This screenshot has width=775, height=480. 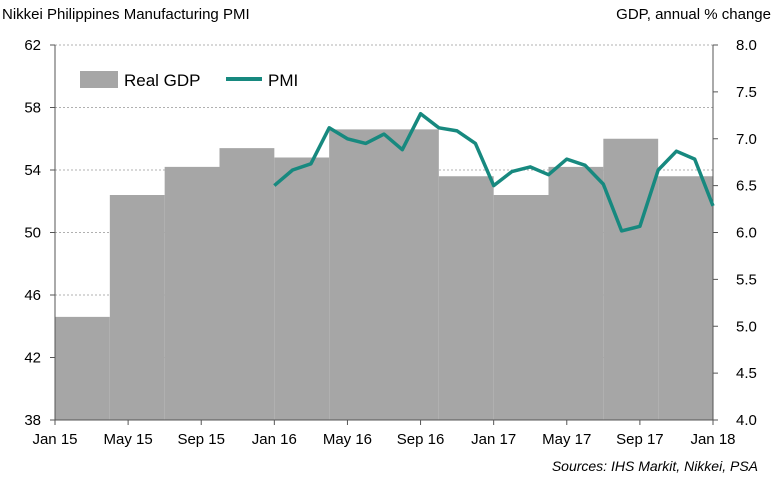 I want to click on y-right-tick-labels: 4.0 4.5 5.0 5.5 6.0 6.5 7.0 7.5 8.0, so click(x=746, y=233).